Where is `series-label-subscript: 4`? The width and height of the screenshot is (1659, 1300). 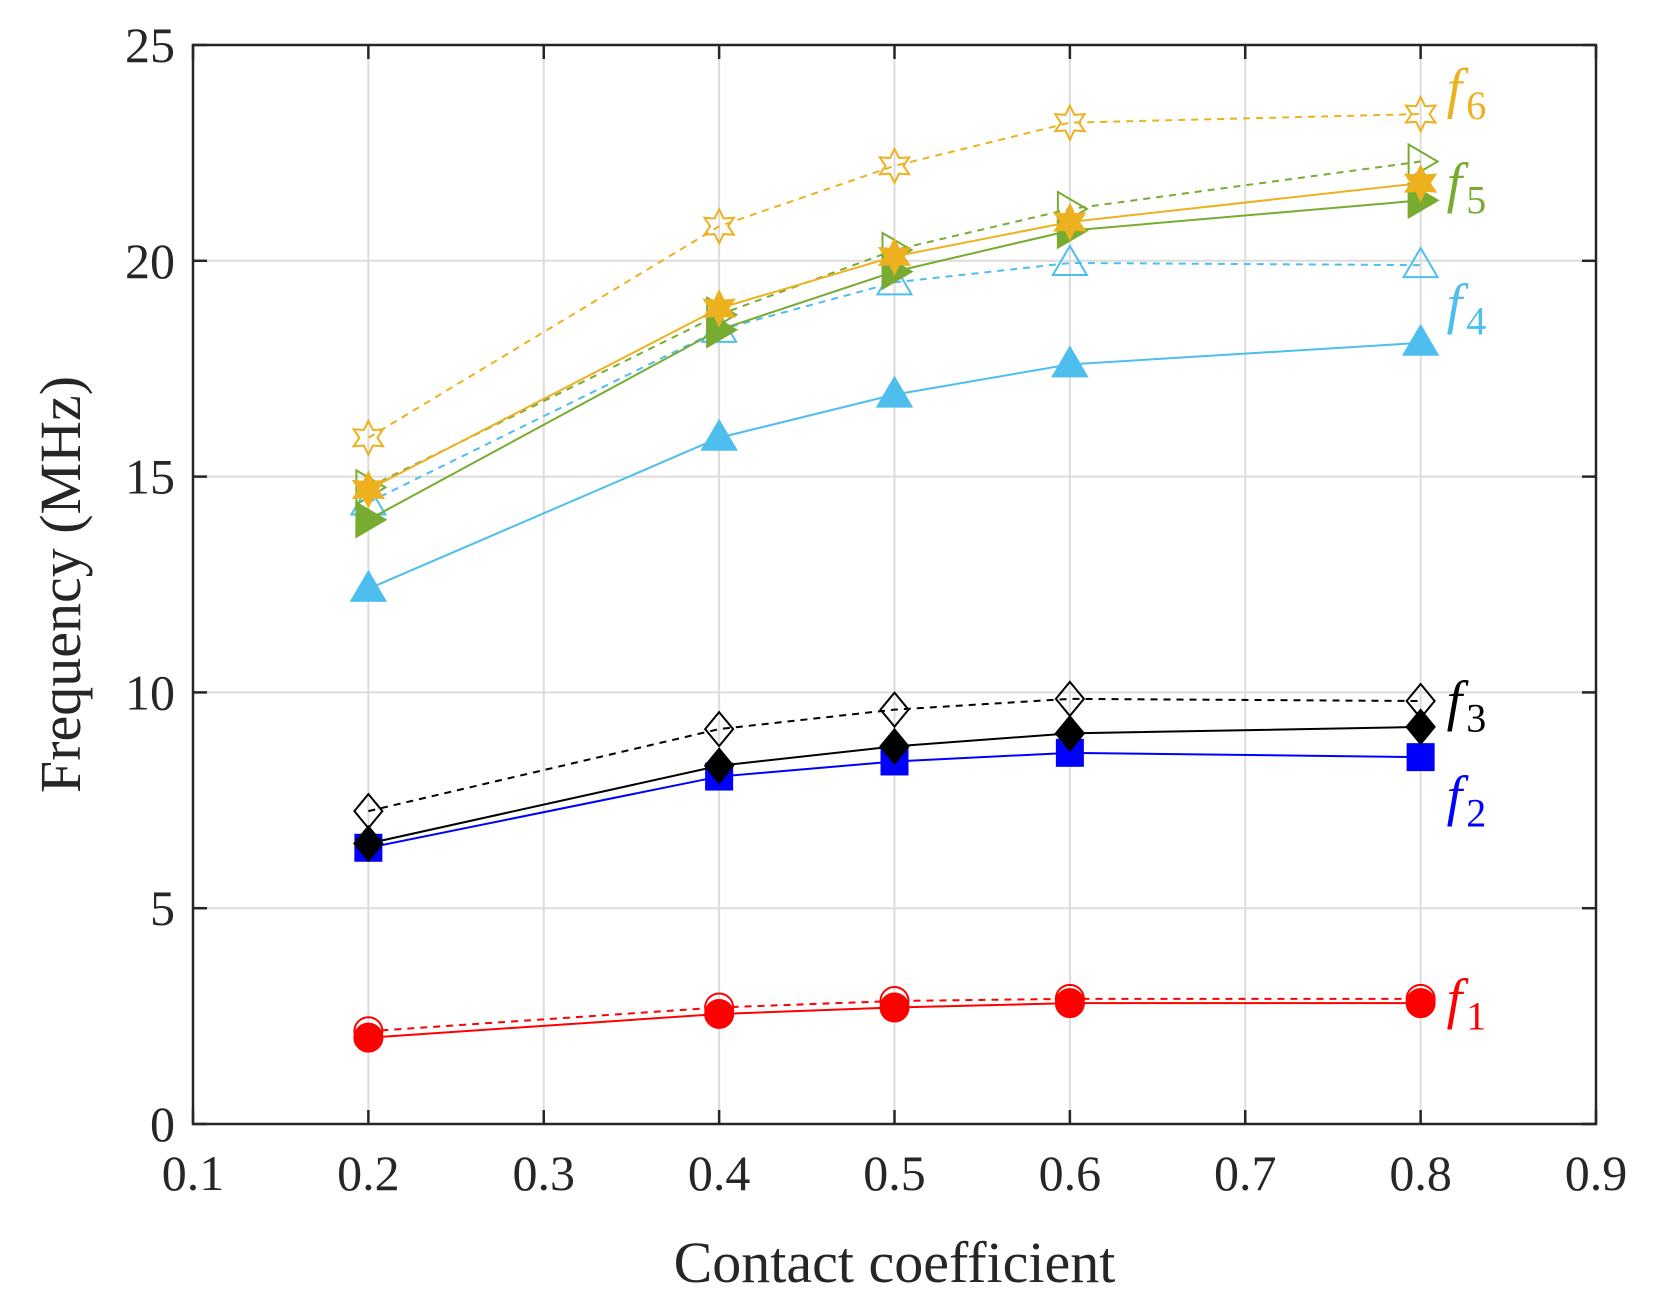
series-label-subscript: 4 is located at coordinates (1476, 321).